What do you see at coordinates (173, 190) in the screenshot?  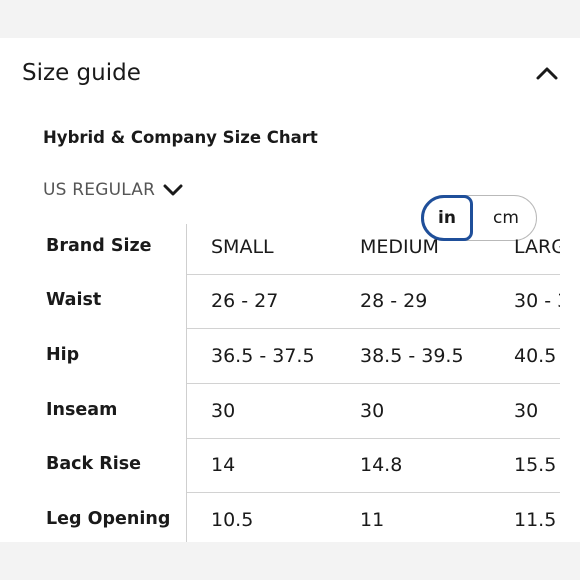 I see `chevron-down-icon` at bounding box center [173, 190].